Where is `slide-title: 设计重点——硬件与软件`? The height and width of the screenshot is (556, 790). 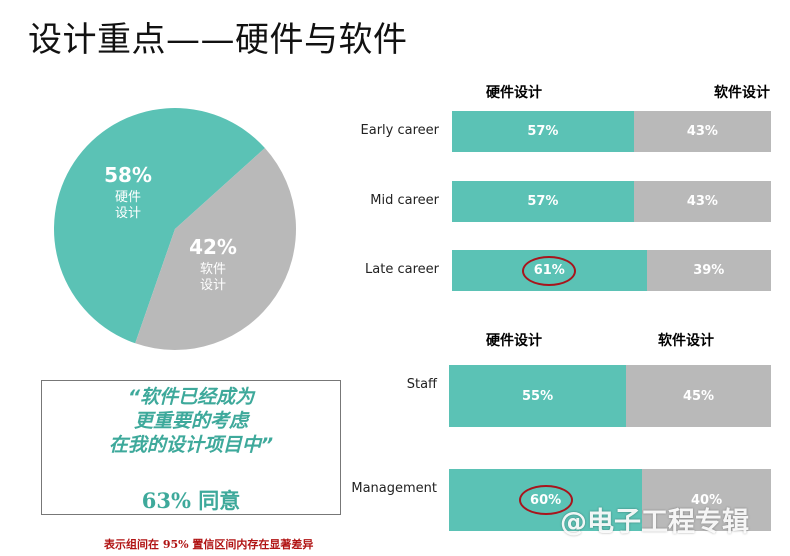
slide-title: 设计重点——硬件与软件 is located at coordinates (218, 40).